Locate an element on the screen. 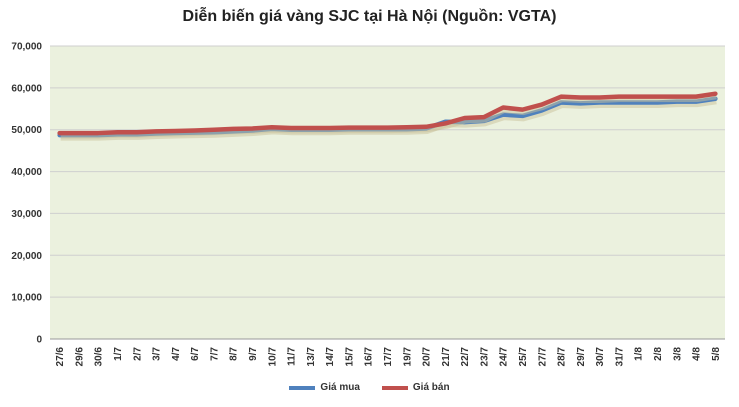  x-tick-label: 29/7 is located at coordinates (581, 357).